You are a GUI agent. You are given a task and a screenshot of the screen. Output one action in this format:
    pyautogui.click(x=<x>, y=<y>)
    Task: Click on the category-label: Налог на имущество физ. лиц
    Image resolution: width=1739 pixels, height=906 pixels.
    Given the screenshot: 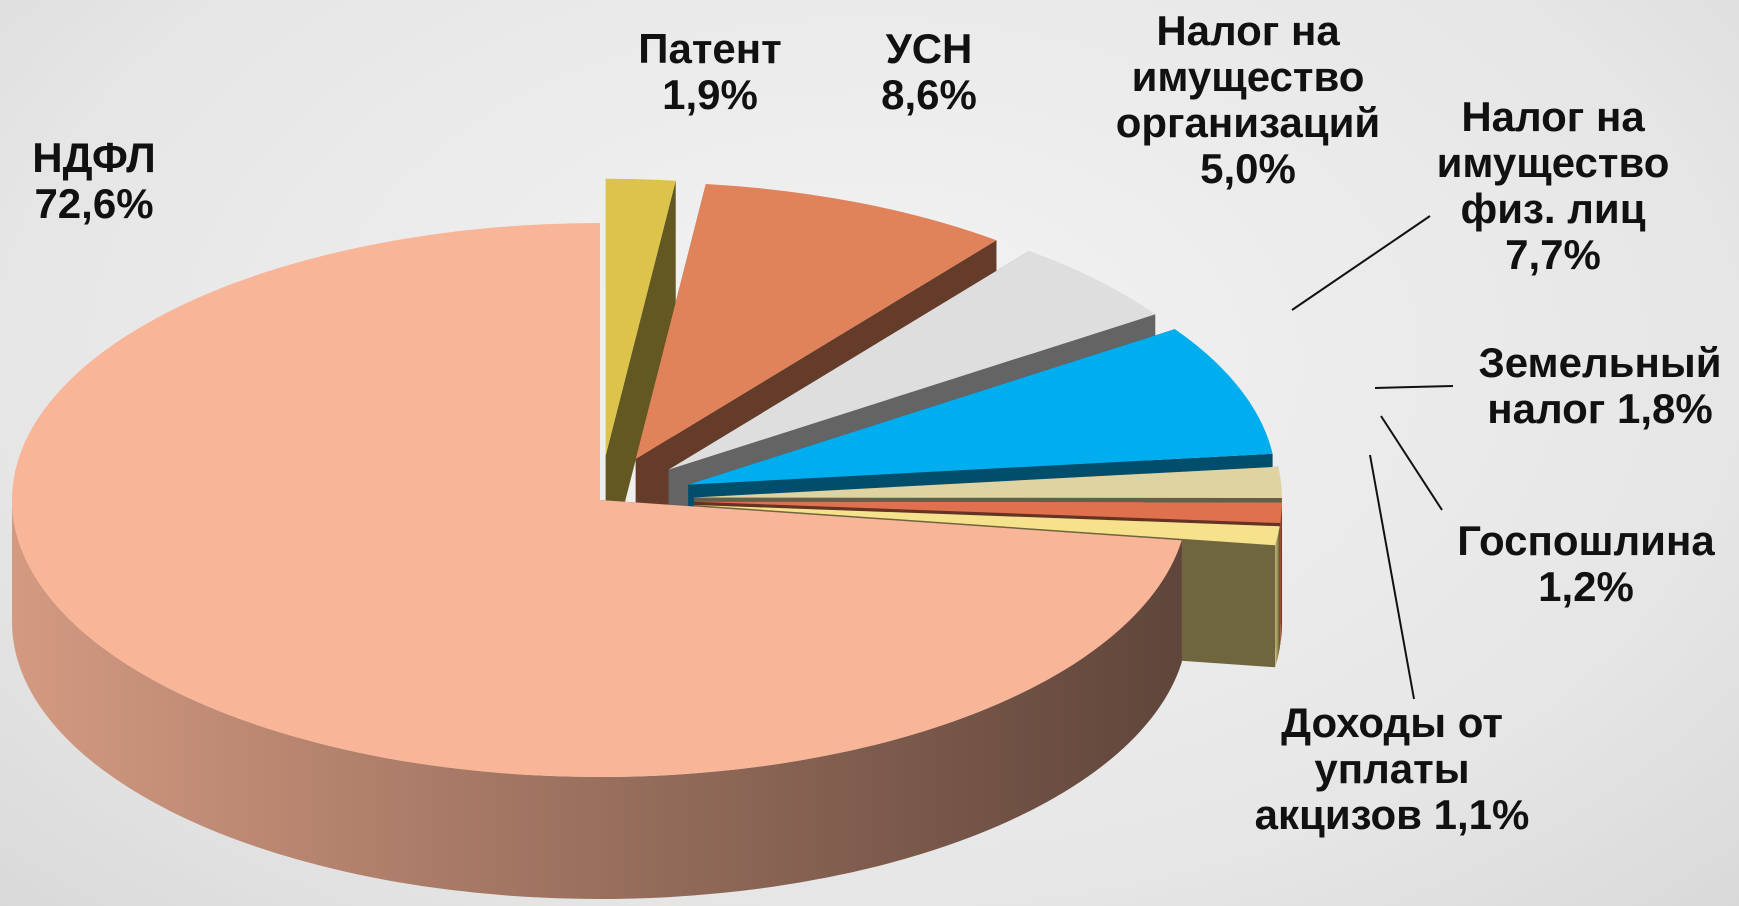 What is the action you would take?
    pyautogui.click(x=1553, y=162)
    